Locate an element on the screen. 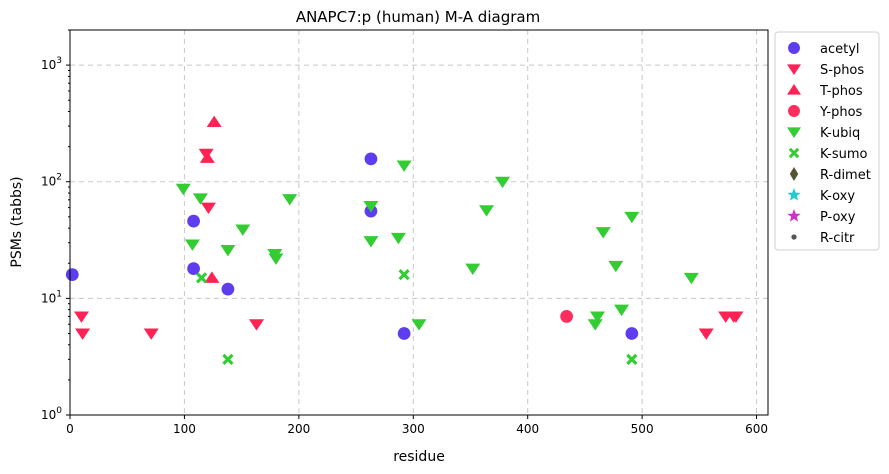  y-axis: 10⁰ 10¹ 10² 10³ is located at coordinates (55, 225).